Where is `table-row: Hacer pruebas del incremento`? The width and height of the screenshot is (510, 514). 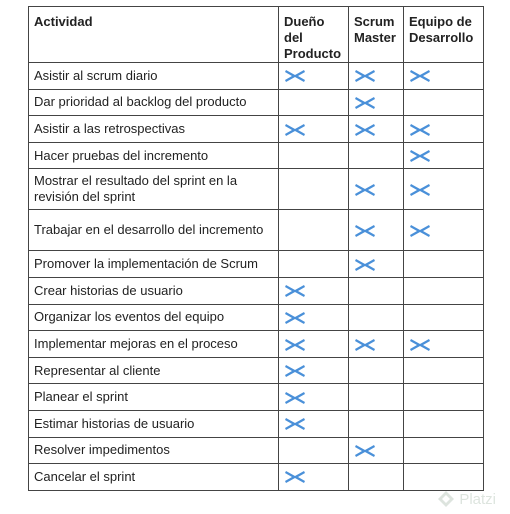 table-row: Hacer pruebas del incremento is located at coordinates (256, 155).